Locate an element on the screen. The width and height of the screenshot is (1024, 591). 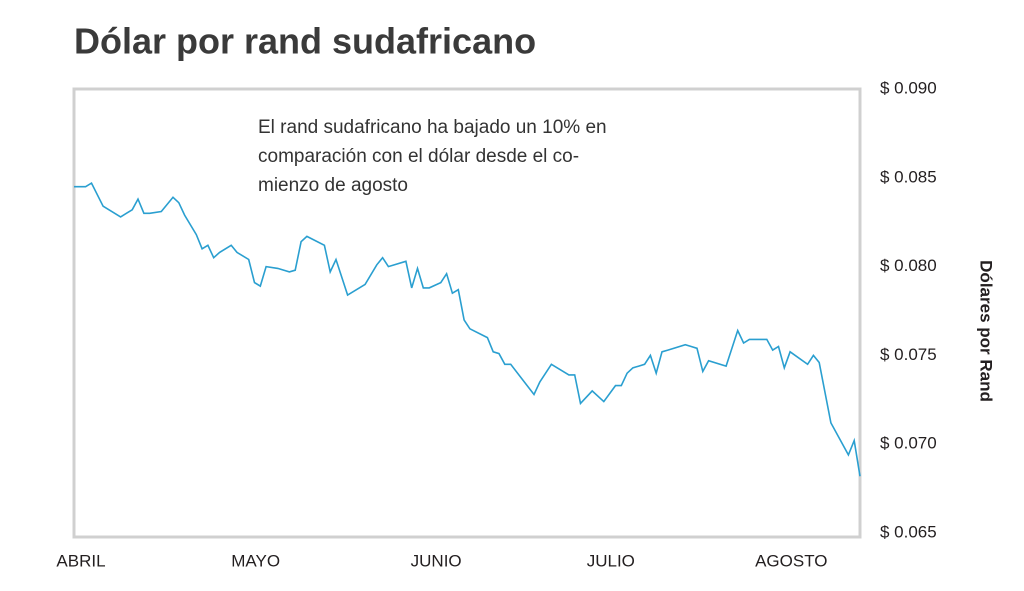
y-tick-label: $ 0.090 is located at coordinates (908, 87).